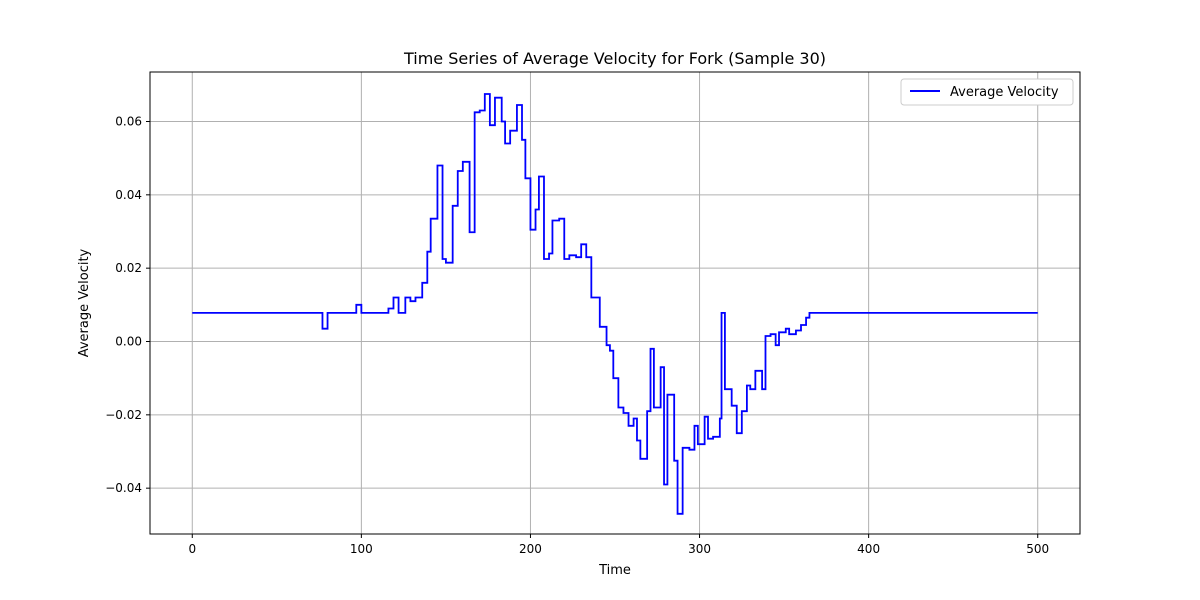 The image size is (1200, 600). What do you see at coordinates (1037, 549) in the screenshot?
I see `x-tick-label: 500` at bounding box center [1037, 549].